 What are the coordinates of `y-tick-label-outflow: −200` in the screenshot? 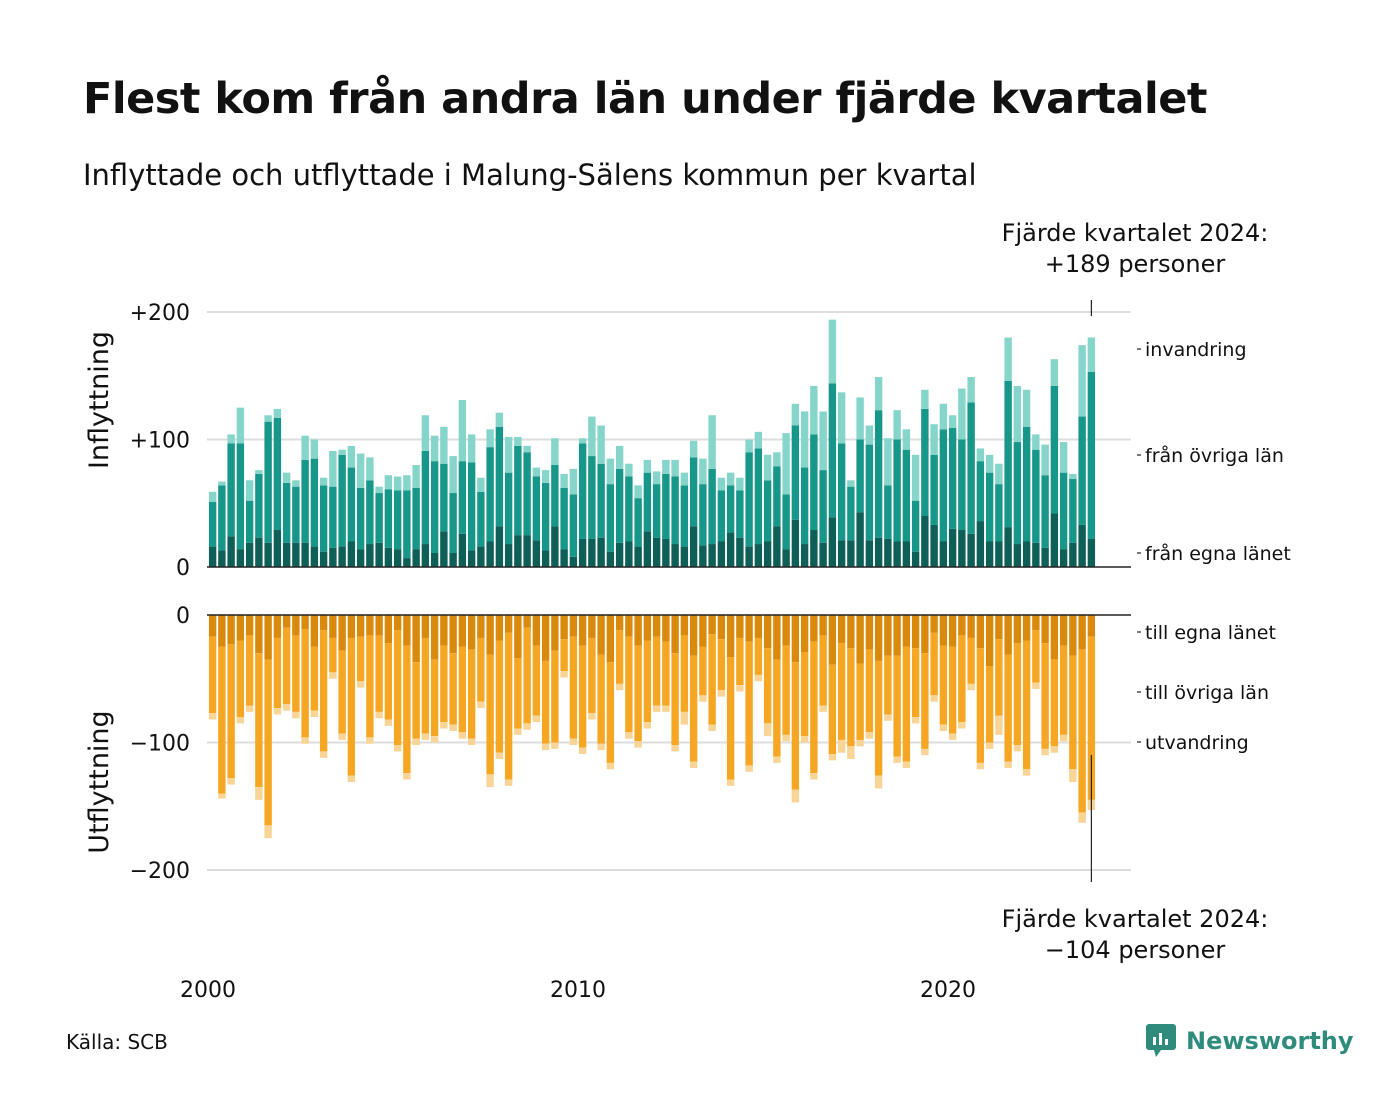 It's located at (160, 871).